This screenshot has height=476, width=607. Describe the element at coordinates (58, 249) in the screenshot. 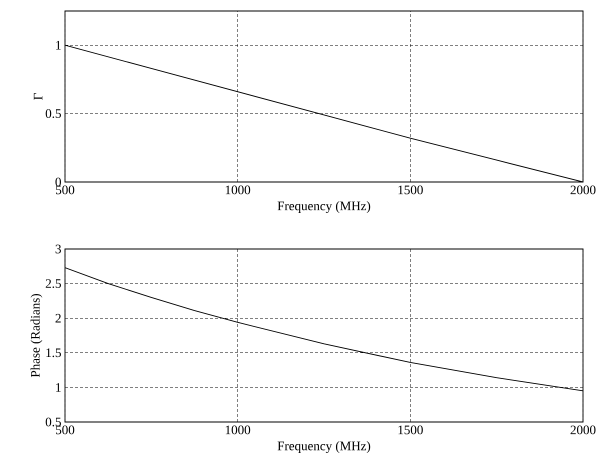

I see `y-tick-label: 3` at that location.